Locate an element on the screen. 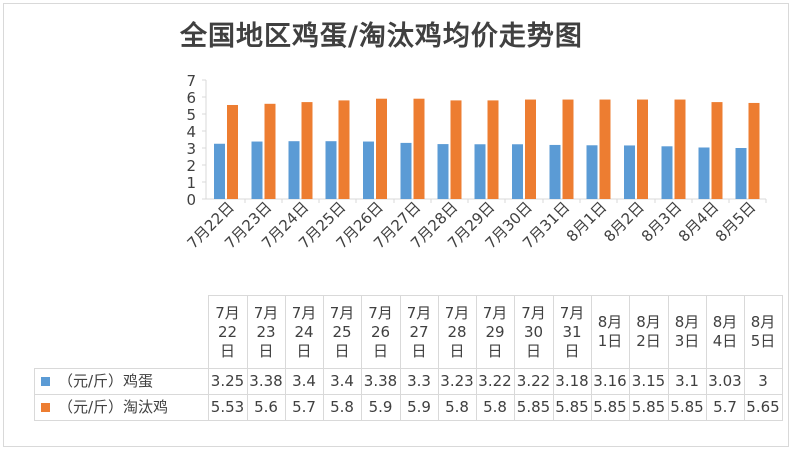 This screenshot has height=452, width=794. table-value-cell: 3.3 is located at coordinates (419, 381).